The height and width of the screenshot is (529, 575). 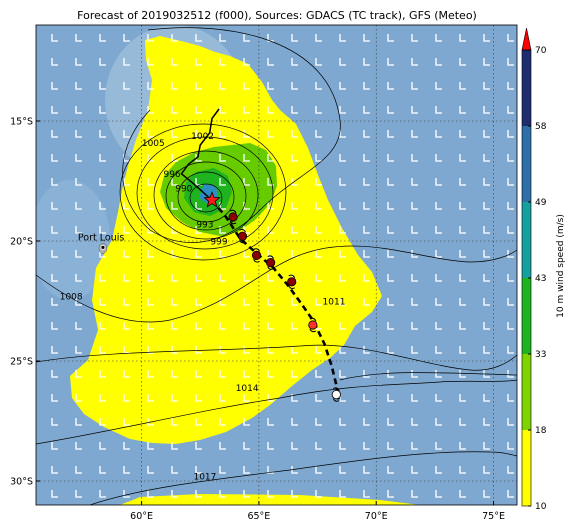 What do you see at coordinates (200, 154) in the screenshot?
I see `past-track-line` at bounding box center [200, 154].